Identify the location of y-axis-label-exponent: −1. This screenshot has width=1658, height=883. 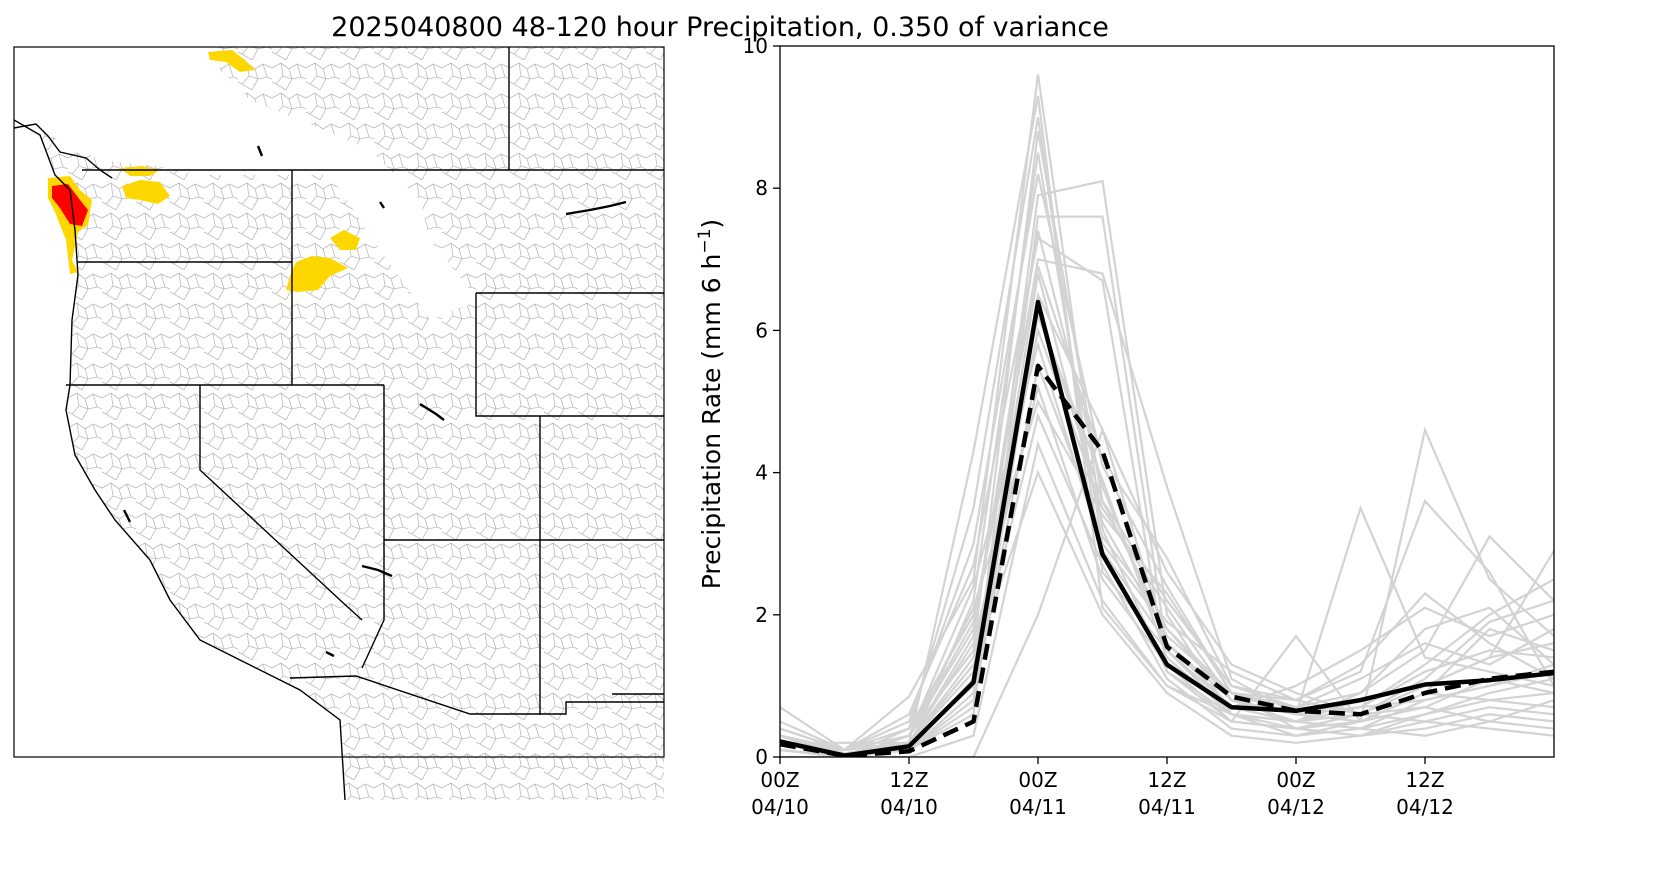
(705, 241).